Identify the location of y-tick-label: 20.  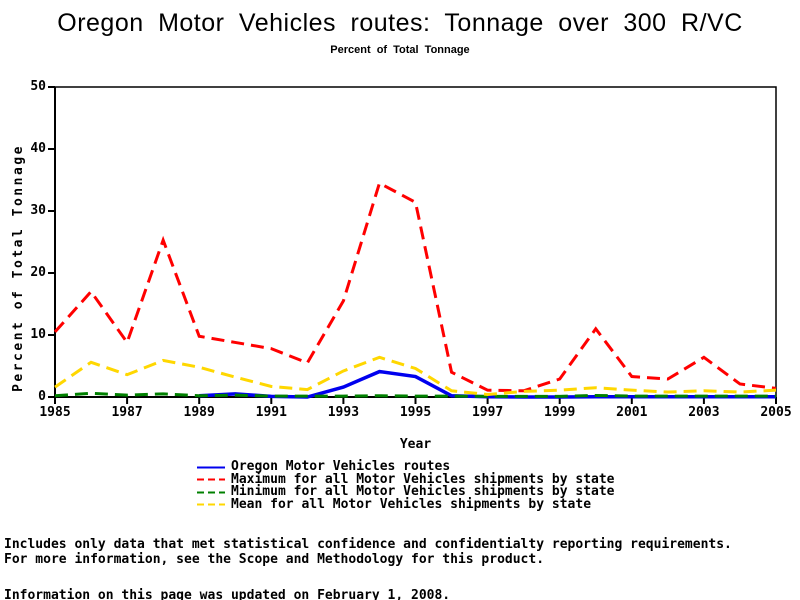
(38, 272).